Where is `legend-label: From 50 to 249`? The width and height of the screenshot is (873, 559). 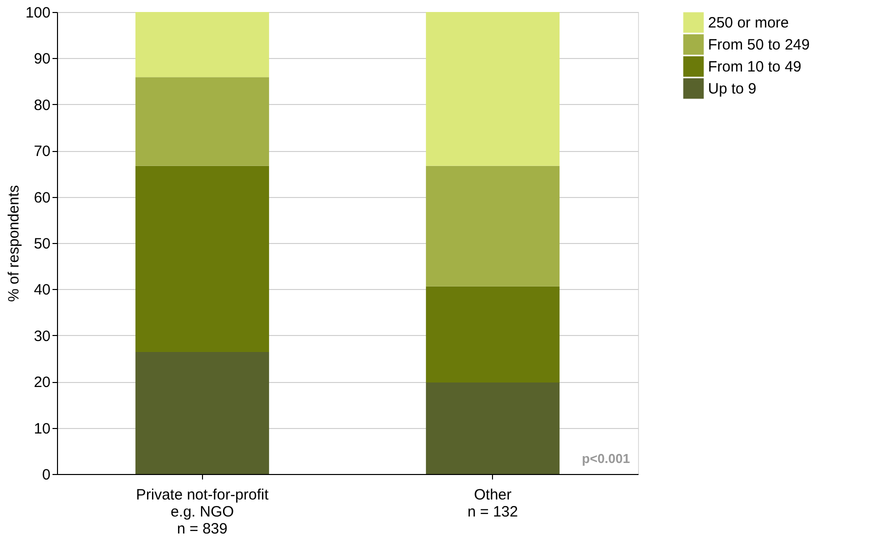 legend-label: From 50 to 249 is located at coordinates (759, 45).